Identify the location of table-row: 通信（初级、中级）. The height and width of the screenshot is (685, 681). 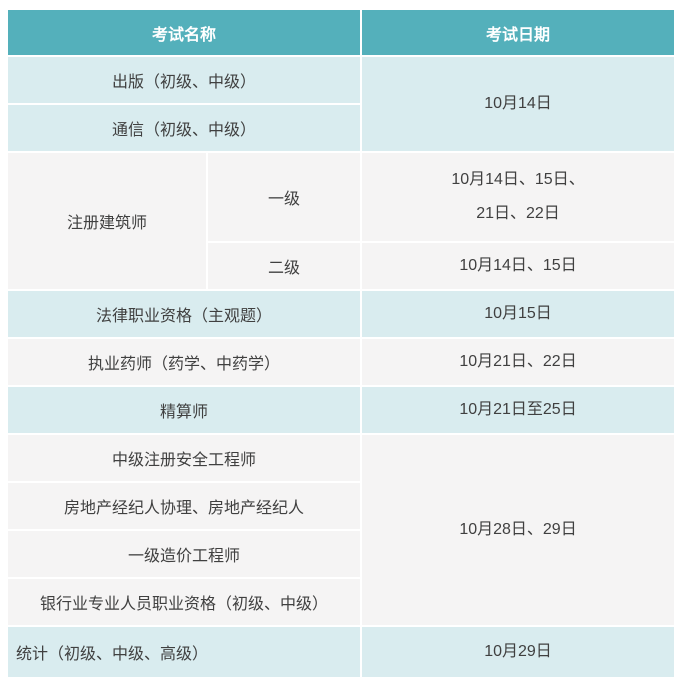
(341, 128).